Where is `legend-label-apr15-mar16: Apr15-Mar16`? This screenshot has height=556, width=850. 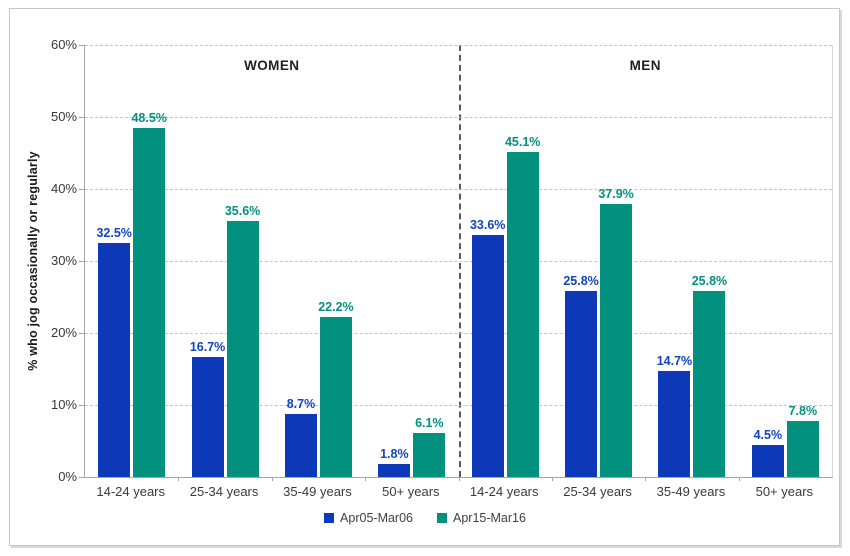 legend-label-apr15-mar16: Apr15-Mar16 is located at coordinates (489, 518).